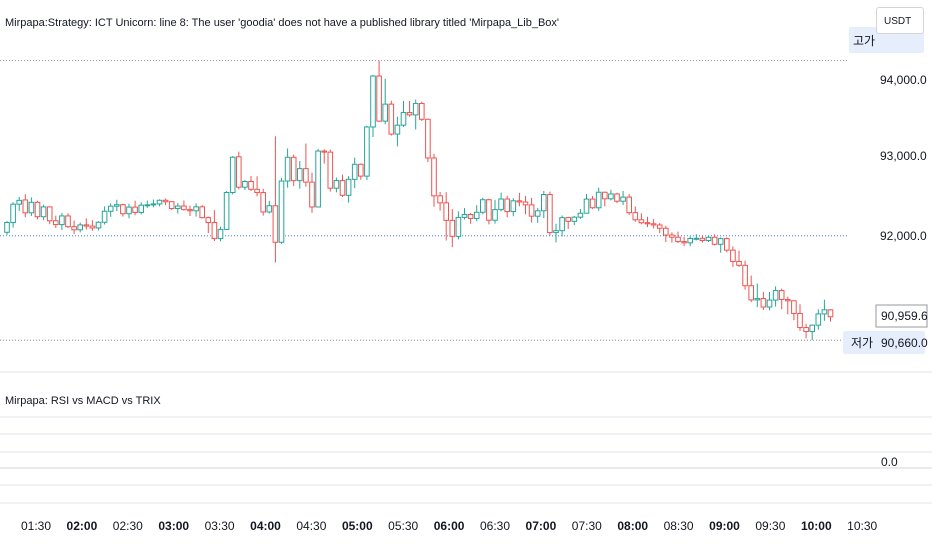 This screenshot has width=932, height=555. Describe the element at coordinates (495, 526) in the screenshot. I see `time-tick-label: 06:30` at that location.